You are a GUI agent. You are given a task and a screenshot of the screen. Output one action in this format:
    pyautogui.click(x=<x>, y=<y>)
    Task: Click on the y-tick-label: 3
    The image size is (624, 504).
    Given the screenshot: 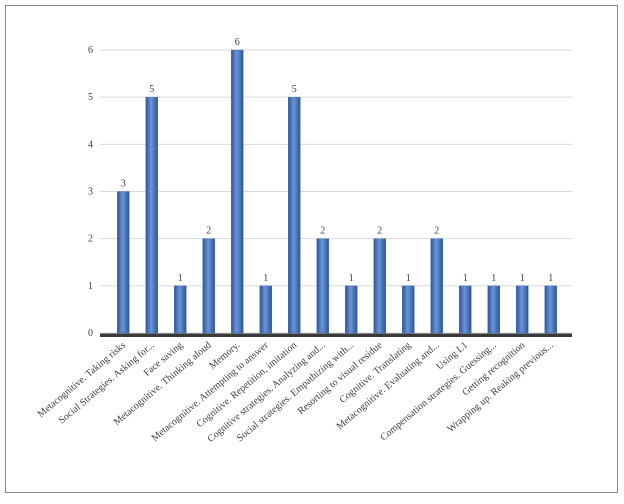 What is the action you would take?
    pyautogui.click(x=90, y=192)
    